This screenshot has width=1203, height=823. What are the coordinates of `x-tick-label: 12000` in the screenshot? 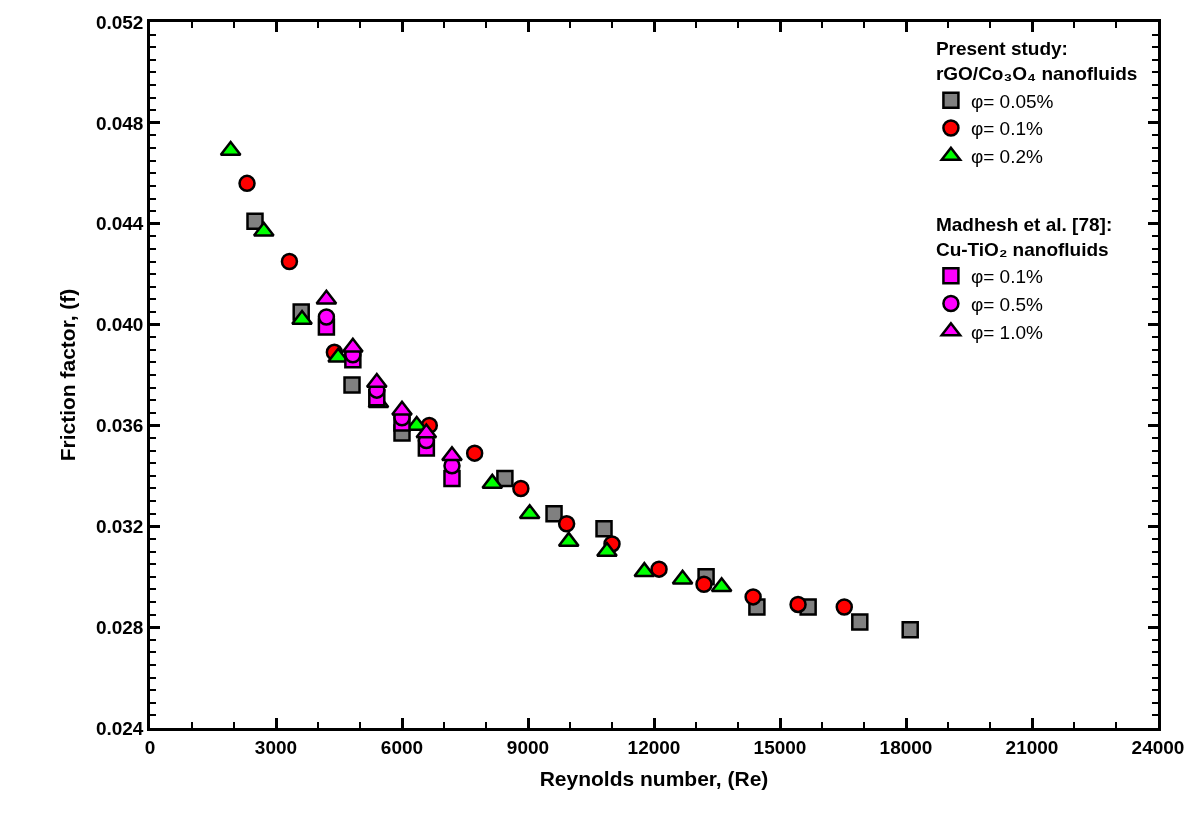 It's located at (654, 747).